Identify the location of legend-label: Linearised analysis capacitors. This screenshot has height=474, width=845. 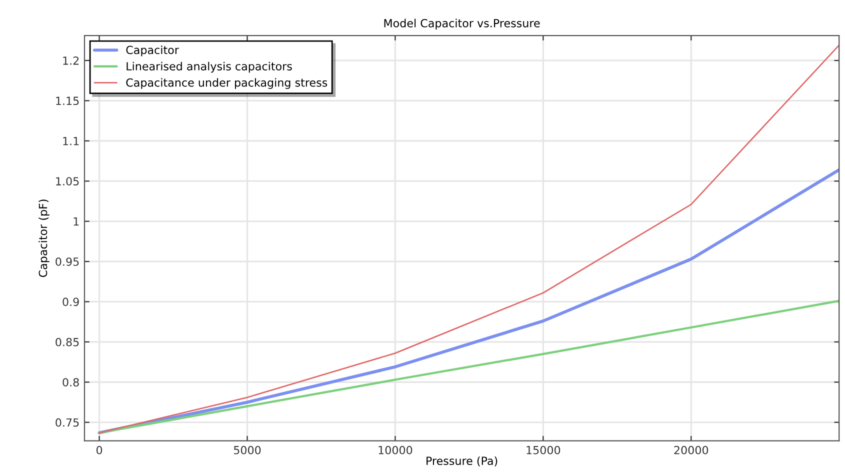
(209, 67).